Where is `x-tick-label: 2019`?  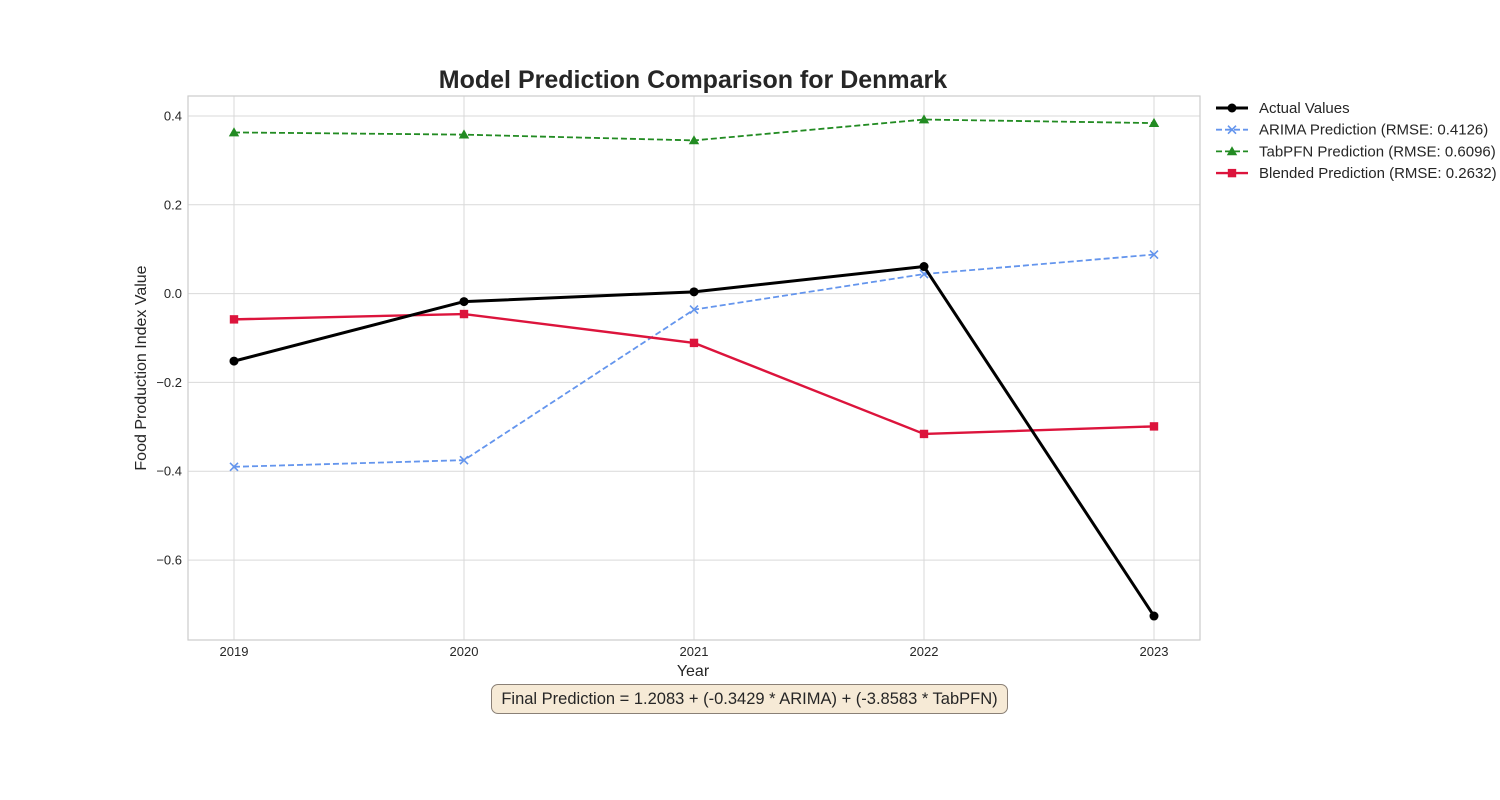 x-tick-label: 2019 is located at coordinates (234, 651).